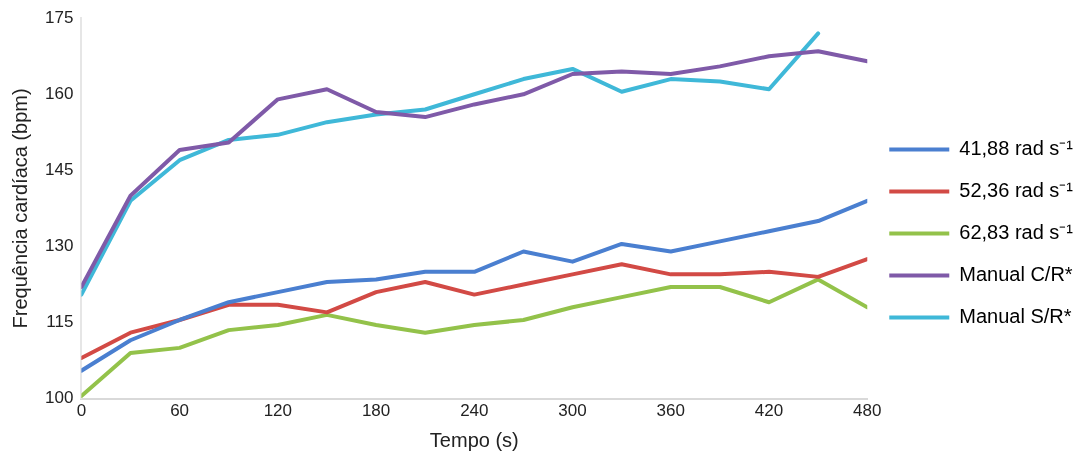 The width and height of the screenshot is (1088, 457). Describe the element at coordinates (474, 439) in the screenshot. I see `x-axis-title: Tempo (s)` at that location.